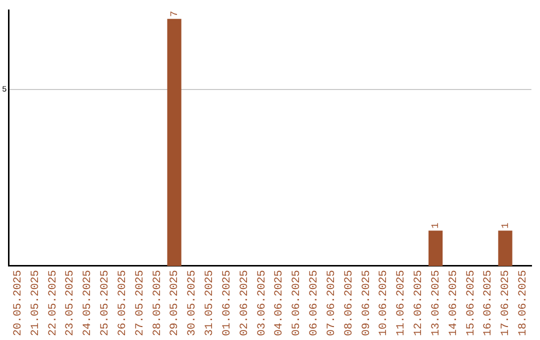 This screenshot has height=340, width=540. What do you see at coordinates (175, 13) in the screenshot?
I see `data-label: 7` at bounding box center [175, 13].